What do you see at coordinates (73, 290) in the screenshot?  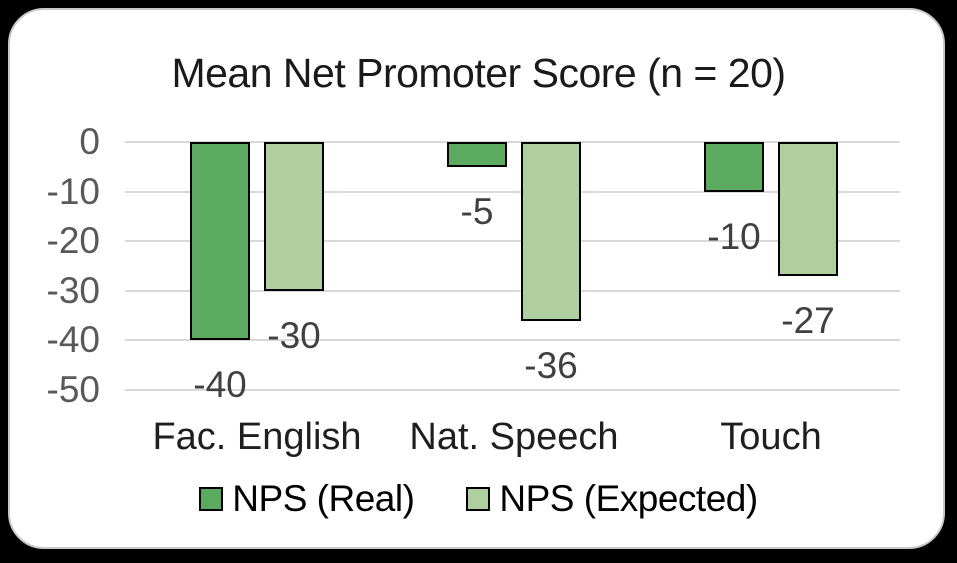 I see `y-axis-tick-label: -30` at bounding box center [73, 290].